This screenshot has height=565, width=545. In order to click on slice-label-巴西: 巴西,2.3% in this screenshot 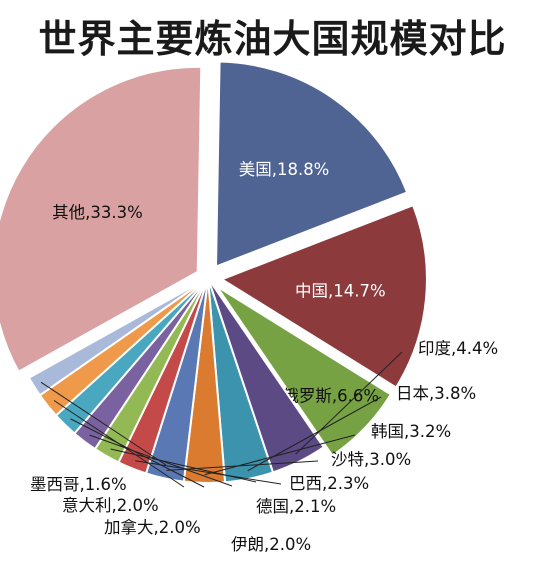, I will do `click(329, 483)`.